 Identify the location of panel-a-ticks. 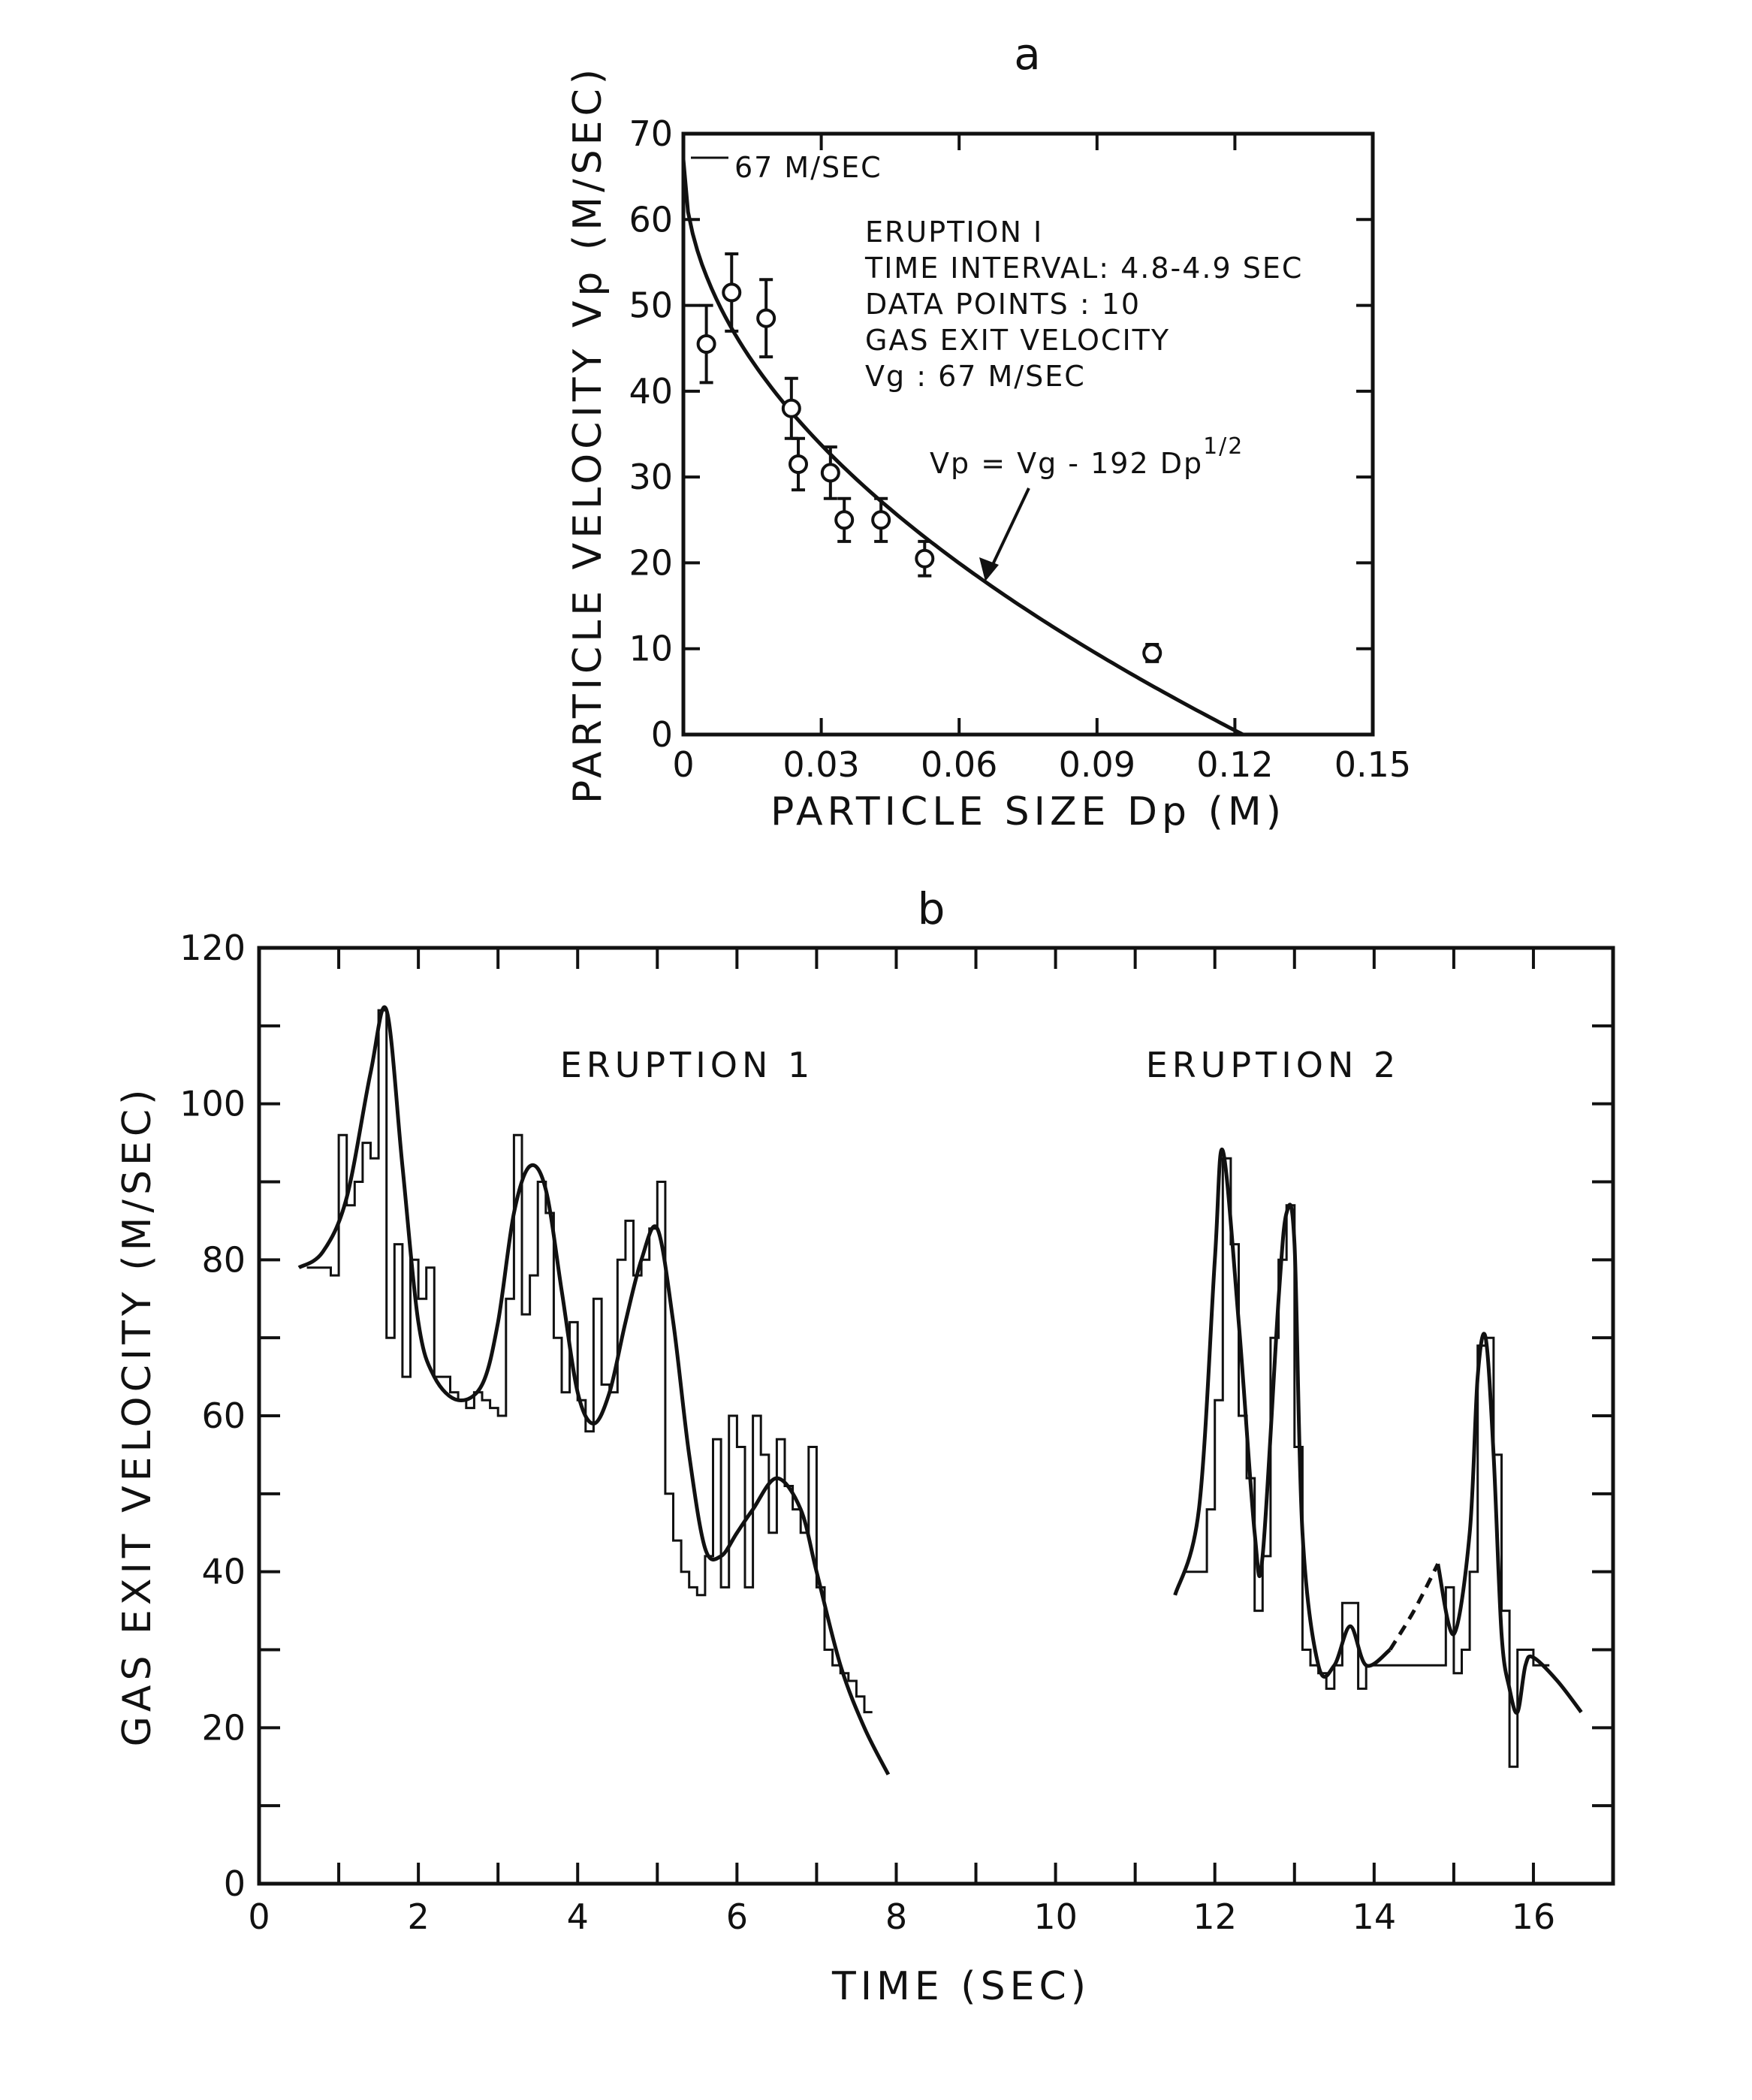
(1028, 434).